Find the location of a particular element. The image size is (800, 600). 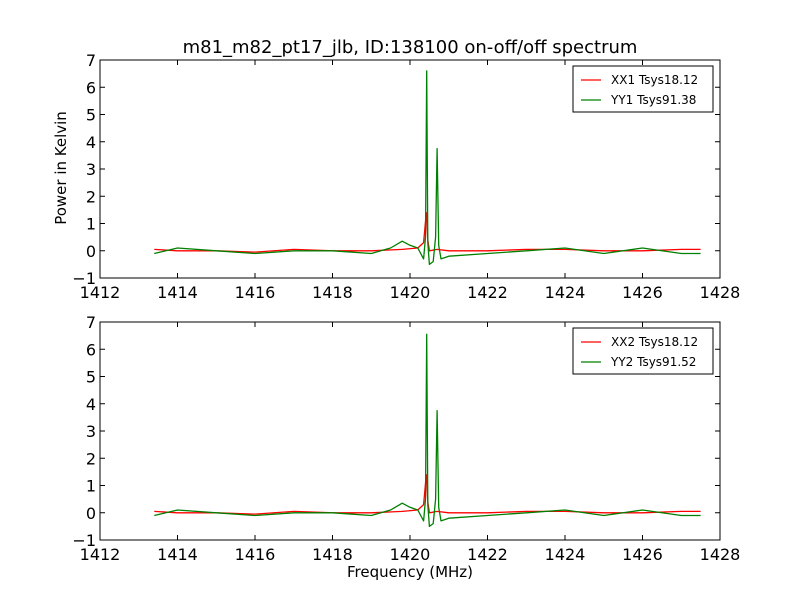

legend-label: YY2 Tsys91.52 is located at coordinates (653, 362).